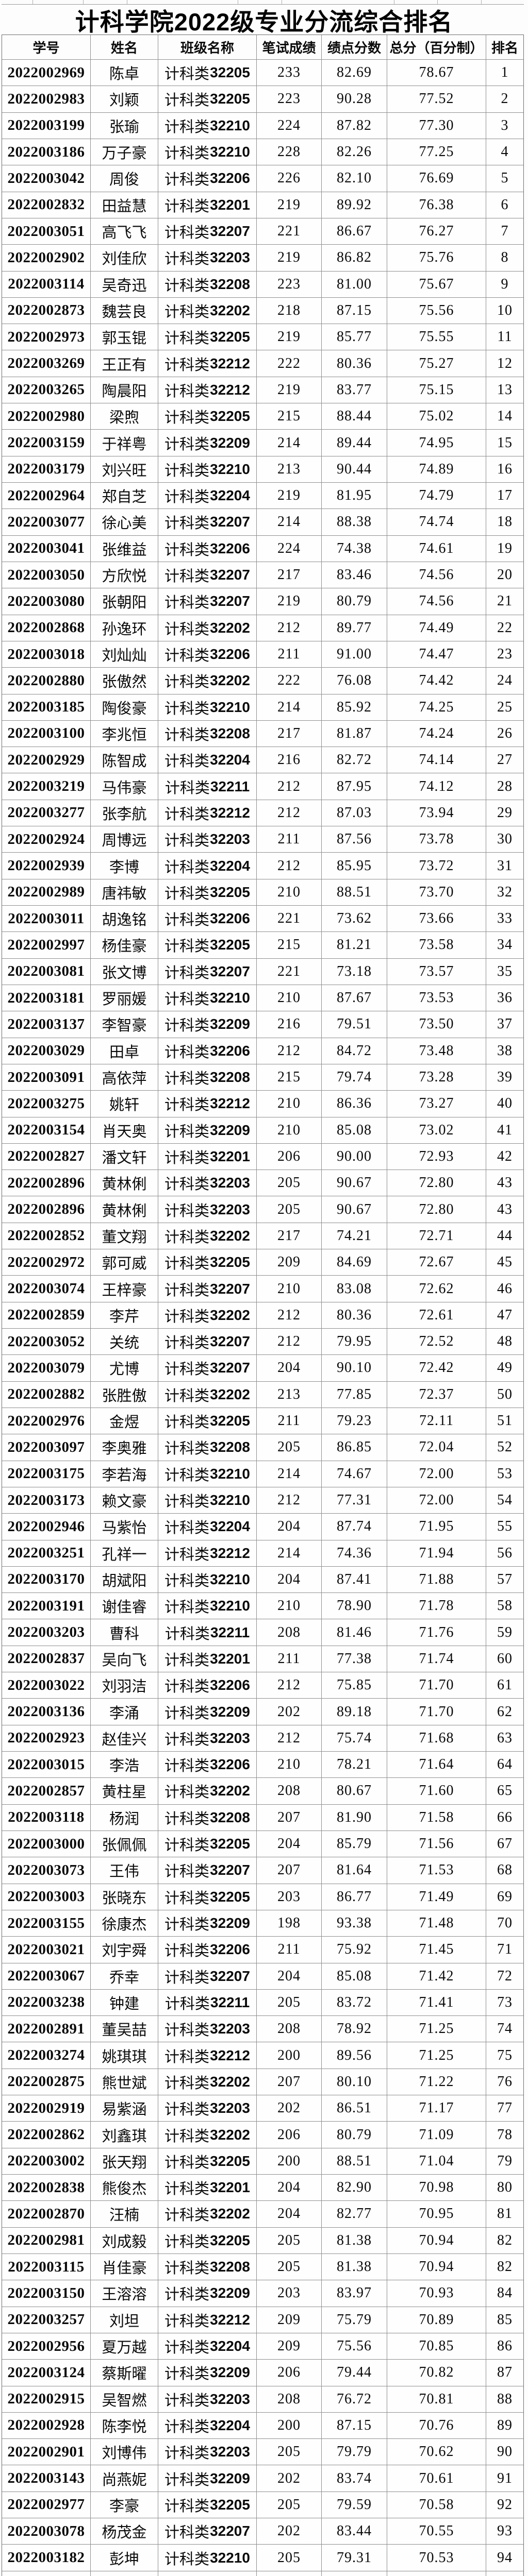 This screenshot has width=528, height=2576. I want to click on cell-student-id: 2022002973, so click(46, 337).